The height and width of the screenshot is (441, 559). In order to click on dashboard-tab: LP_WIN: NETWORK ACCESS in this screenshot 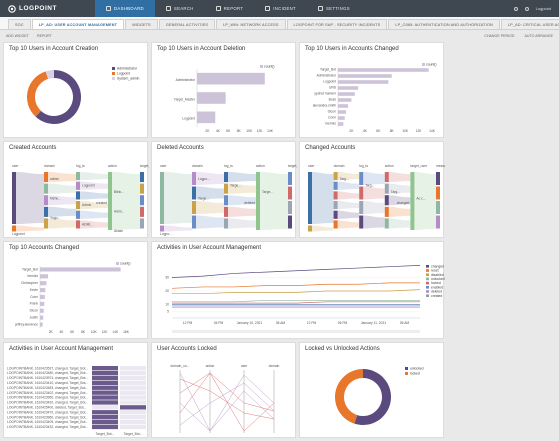, I will do `click(251, 24)`.